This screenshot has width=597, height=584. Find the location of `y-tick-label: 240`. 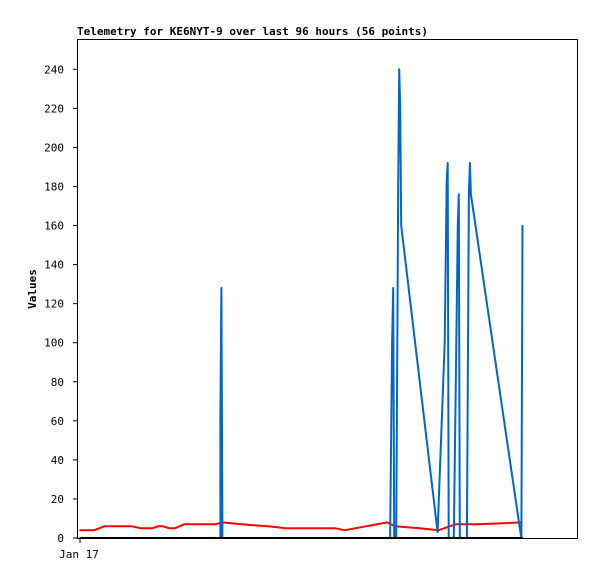

y-tick-label: 240 is located at coordinates (54, 69).